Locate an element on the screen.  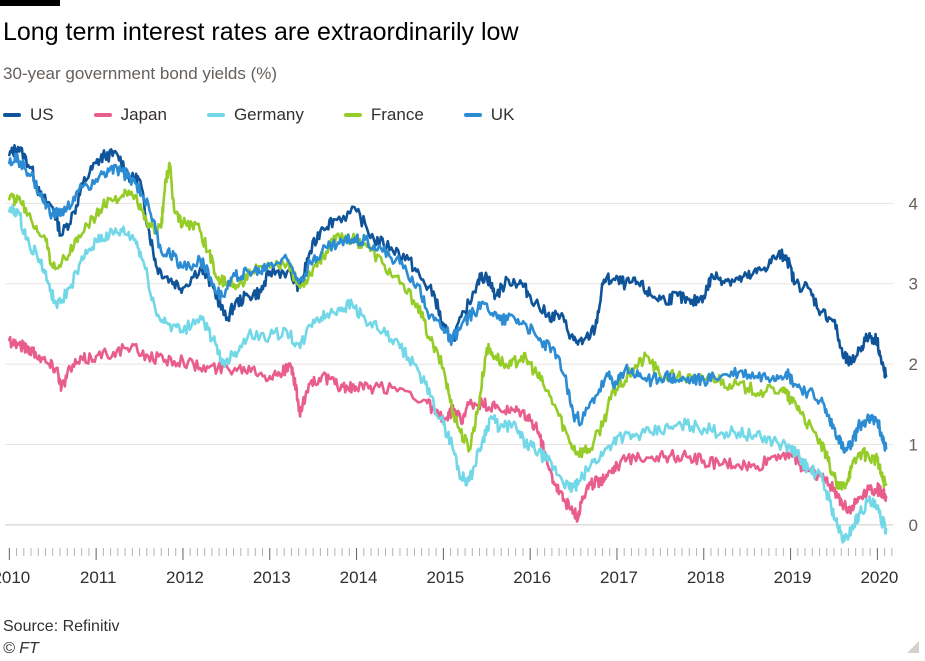
x-tick-label: 2016 is located at coordinates (532, 577).